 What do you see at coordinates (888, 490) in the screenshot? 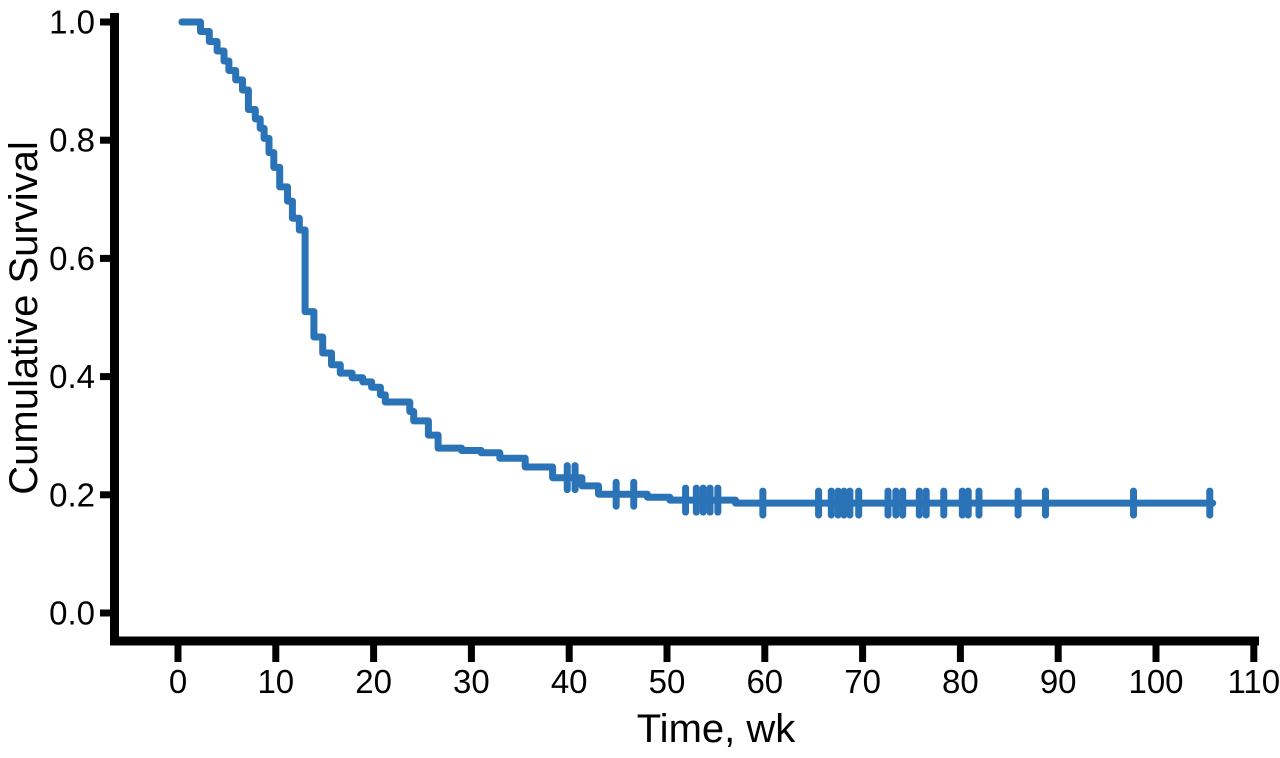
I see `censor-marks` at bounding box center [888, 490].